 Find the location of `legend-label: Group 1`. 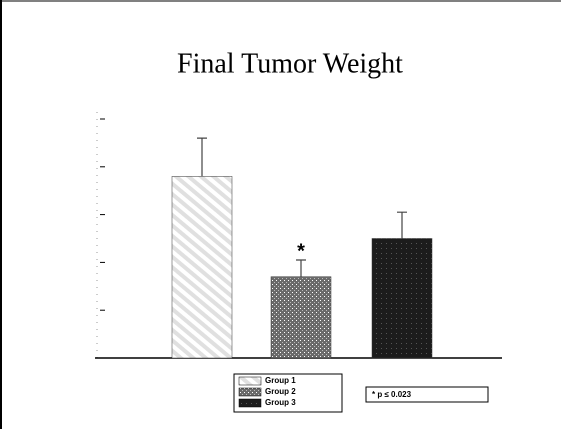

legend-label: Group 1 is located at coordinates (280, 380).